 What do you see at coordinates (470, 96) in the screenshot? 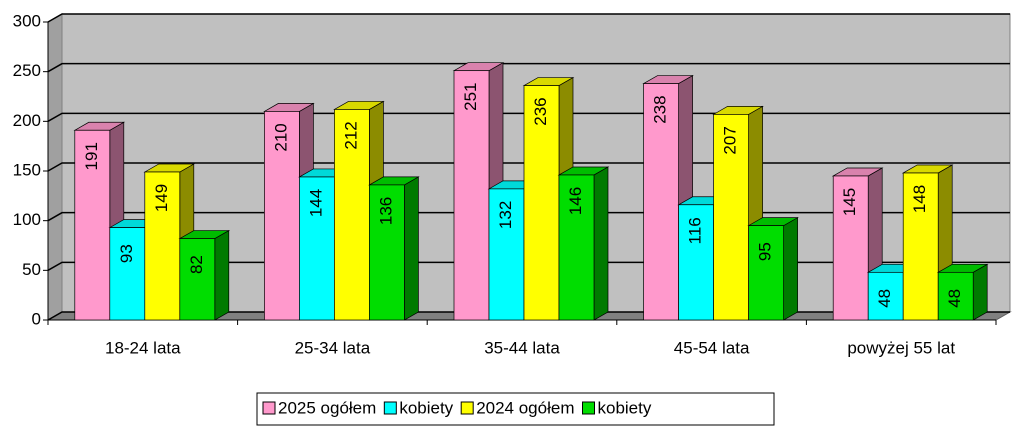
I see `data-label: 251` at bounding box center [470, 96].